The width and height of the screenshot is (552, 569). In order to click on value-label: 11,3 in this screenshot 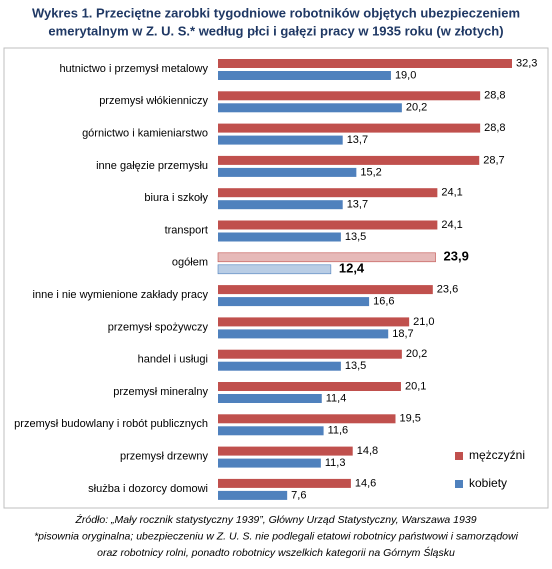, I will do `click(335, 463)`.